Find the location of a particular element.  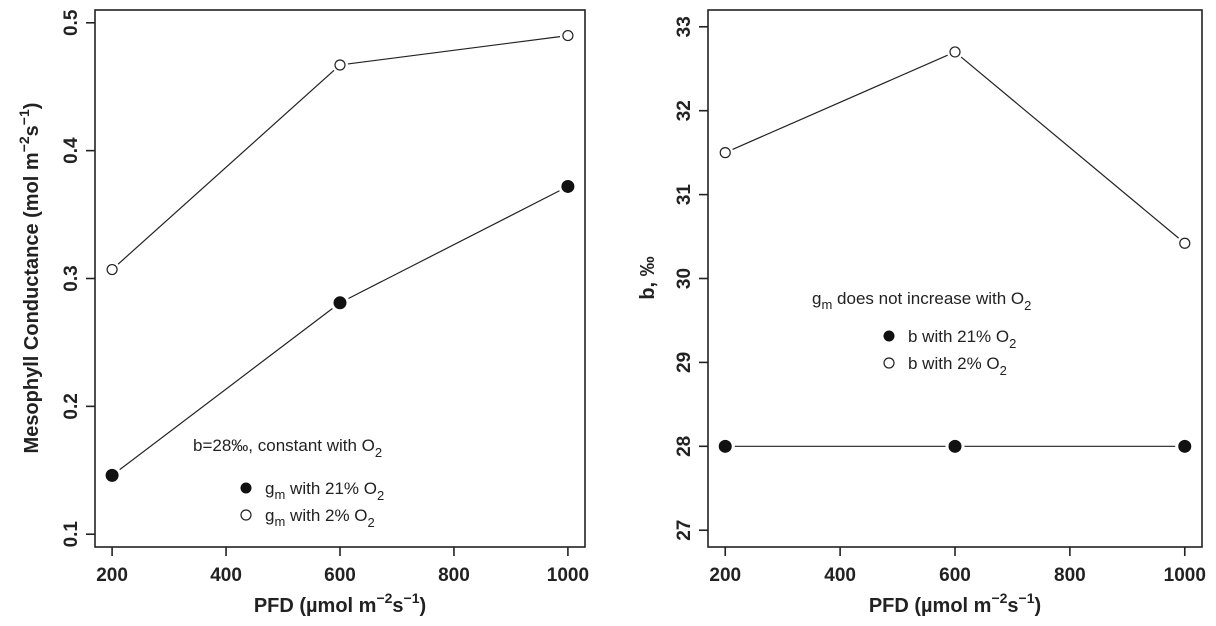

left-x-tick-label: 400 is located at coordinates (226, 575).